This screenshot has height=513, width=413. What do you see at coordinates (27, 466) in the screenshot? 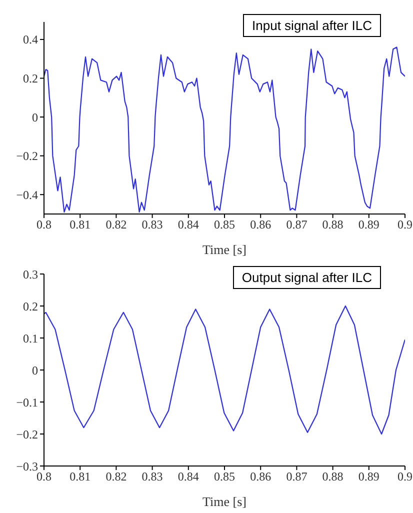
I see `y-tick-label: −0.3` at bounding box center [27, 466].